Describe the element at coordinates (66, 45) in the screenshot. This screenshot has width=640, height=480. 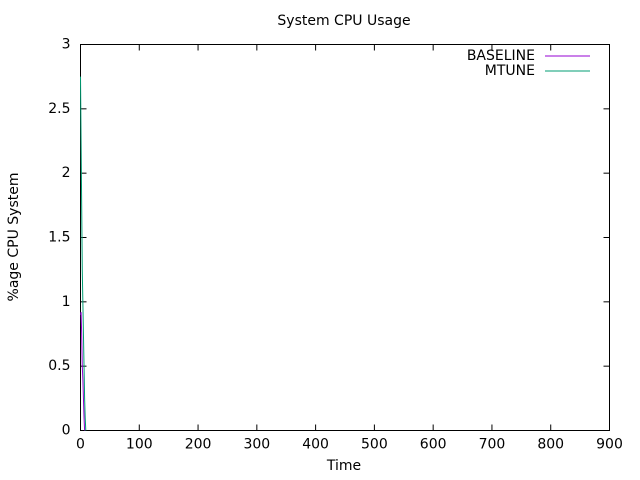
I see `y-tick-label: 3` at that location.